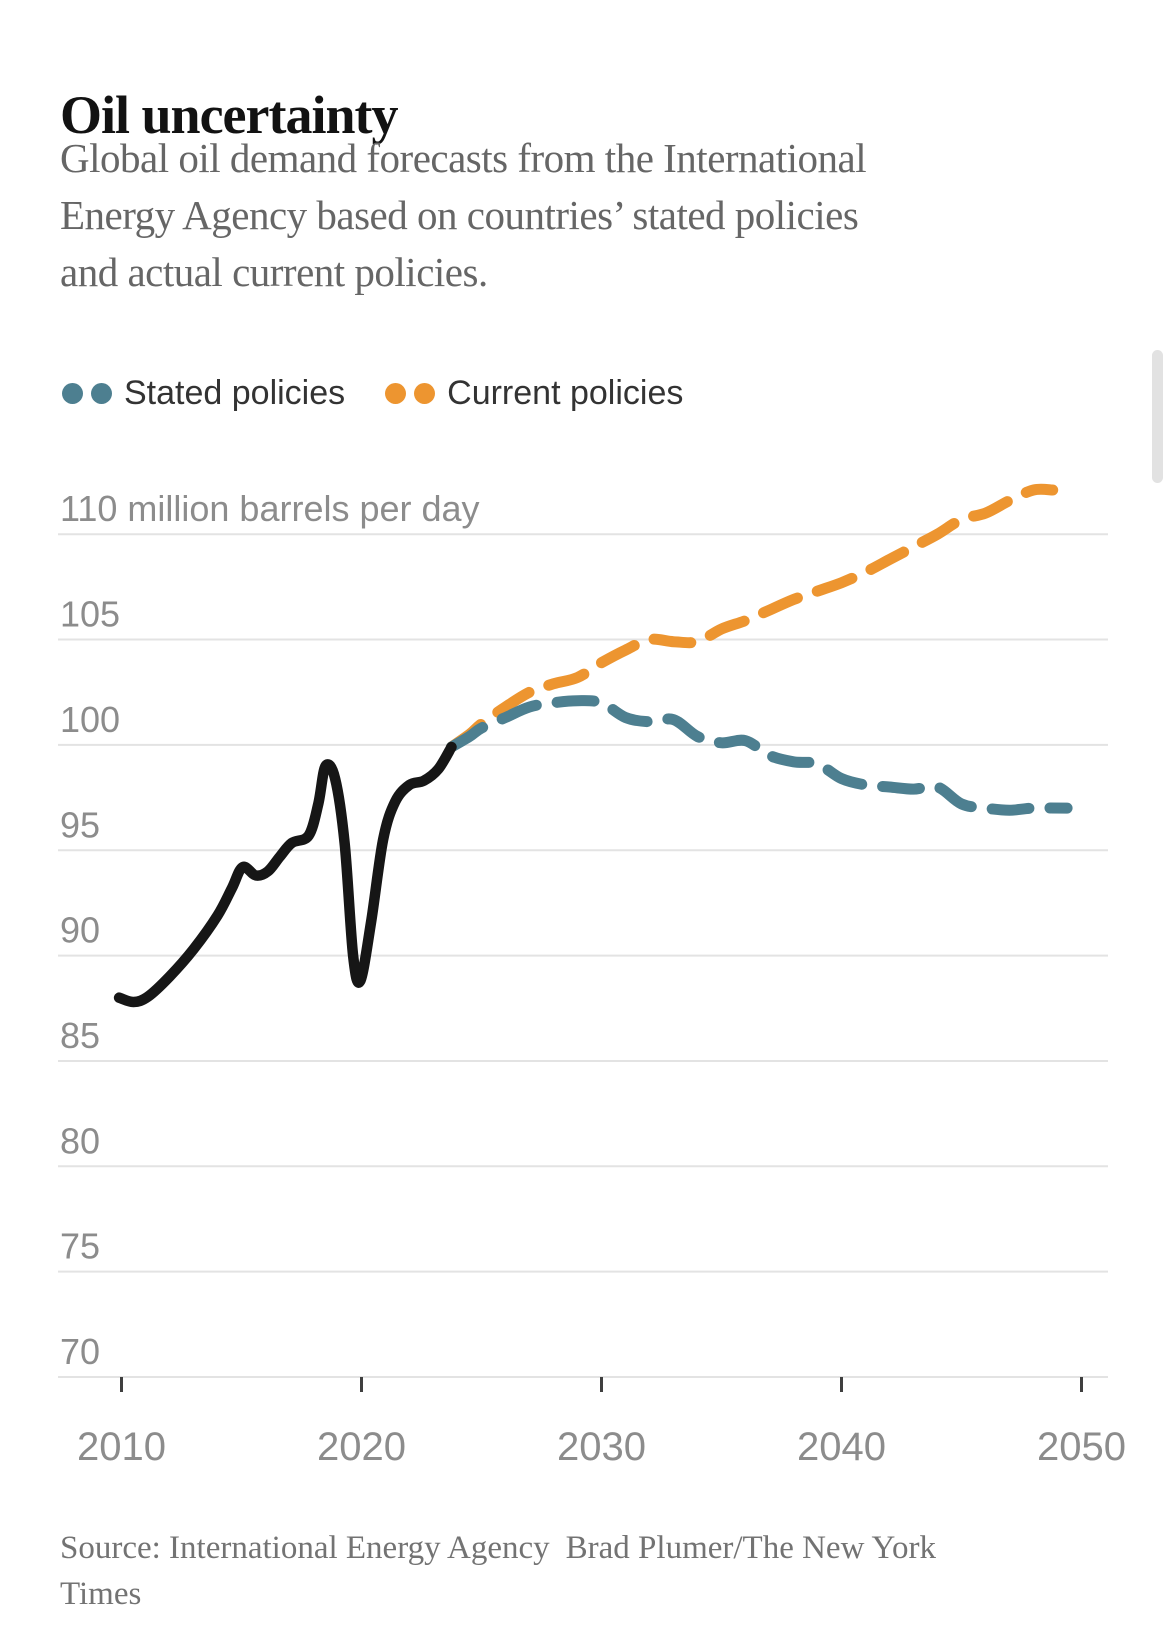 Image resolution: width=1170 pixels, height=1643 pixels. What do you see at coordinates (235, 393) in the screenshot?
I see `legend-label-stated: Stated policies` at bounding box center [235, 393].